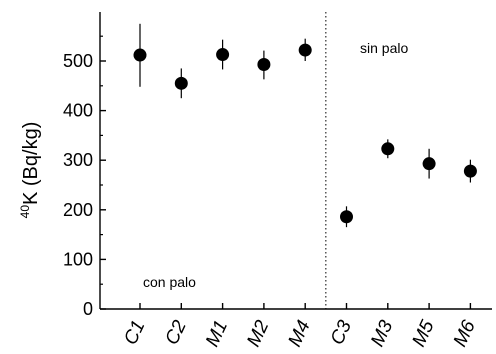 This screenshot has height=354, width=496. Describe the element at coordinates (78, 160) in the screenshot. I see `y-tick-label: 300` at that location.